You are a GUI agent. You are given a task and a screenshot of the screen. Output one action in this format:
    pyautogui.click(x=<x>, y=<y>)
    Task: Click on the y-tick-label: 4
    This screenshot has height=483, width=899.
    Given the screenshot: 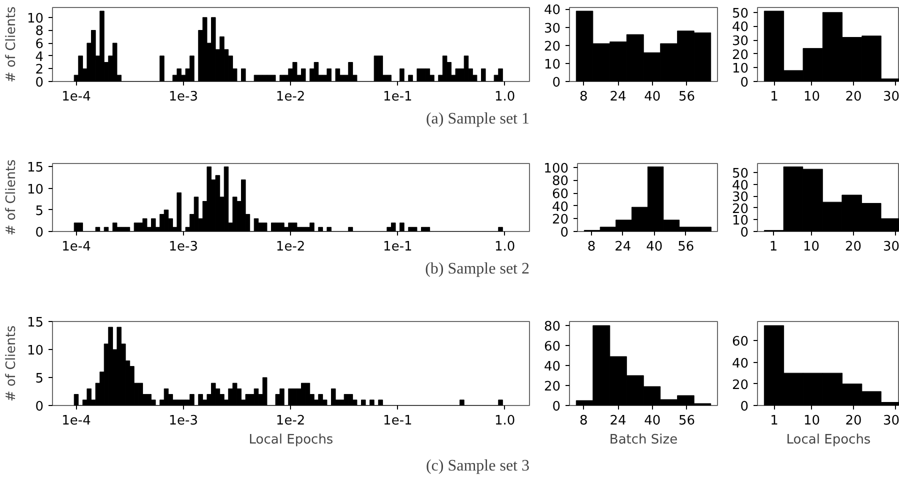 What is the action you would take?
    pyautogui.click(x=39, y=57)
    